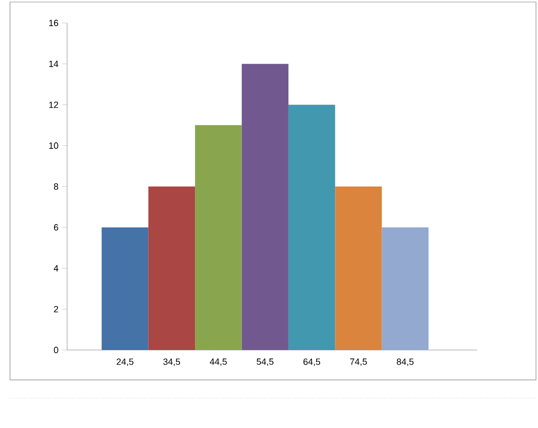 The width and height of the screenshot is (538, 428). What do you see at coordinates (405, 362) in the screenshot?
I see `x-tick-label: 84,5` at bounding box center [405, 362].